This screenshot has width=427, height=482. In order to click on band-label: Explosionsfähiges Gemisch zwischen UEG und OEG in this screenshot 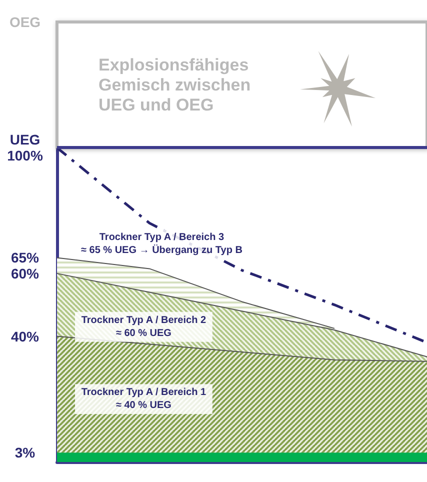, I will do `click(174, 84)`.